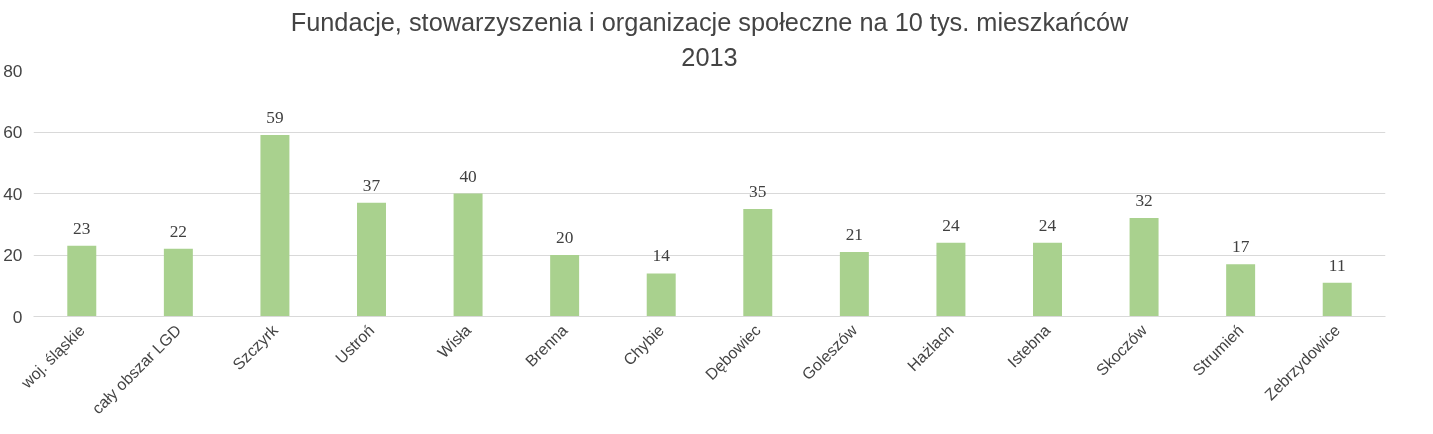 This screenshot has width=1433, height=434. Describe the element at coordinates (709, 56) in the screenshot. I see `chart-subtitle: 2013` at that location.